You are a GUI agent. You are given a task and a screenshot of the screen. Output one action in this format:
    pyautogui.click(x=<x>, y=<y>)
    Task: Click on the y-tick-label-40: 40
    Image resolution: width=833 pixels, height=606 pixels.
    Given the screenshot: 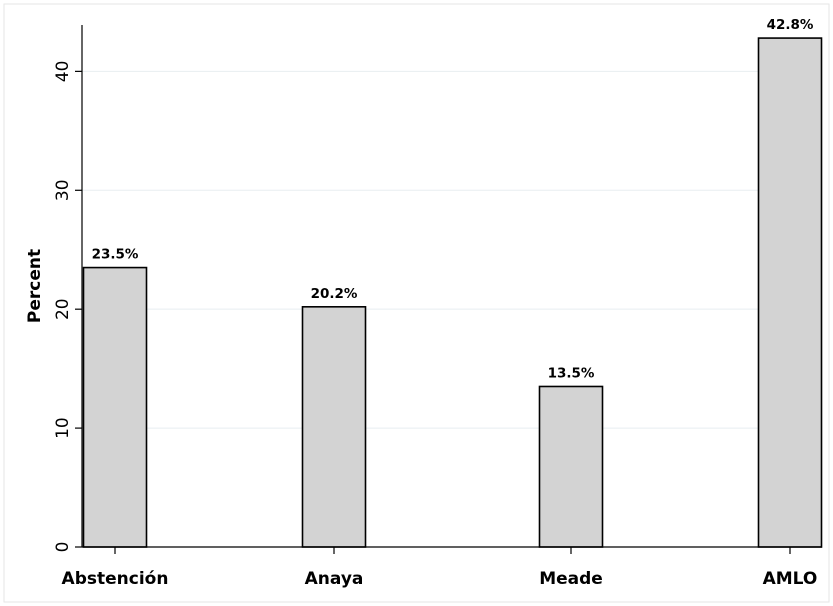 What is the action you would take?
    pyautogui.click(x=63, y=72)
    